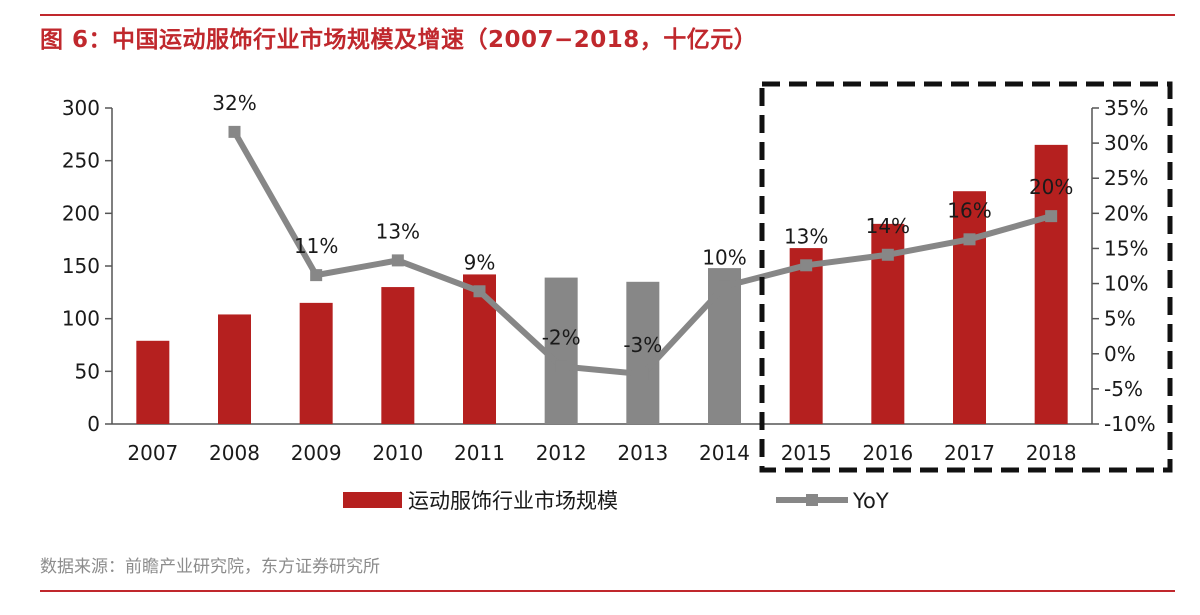 The image size is (1200, 615). What do you see at coordinates (561, 337) in the screenshot?
I see `yoy-label-2012: -2%` at bounding box center [561, 337].